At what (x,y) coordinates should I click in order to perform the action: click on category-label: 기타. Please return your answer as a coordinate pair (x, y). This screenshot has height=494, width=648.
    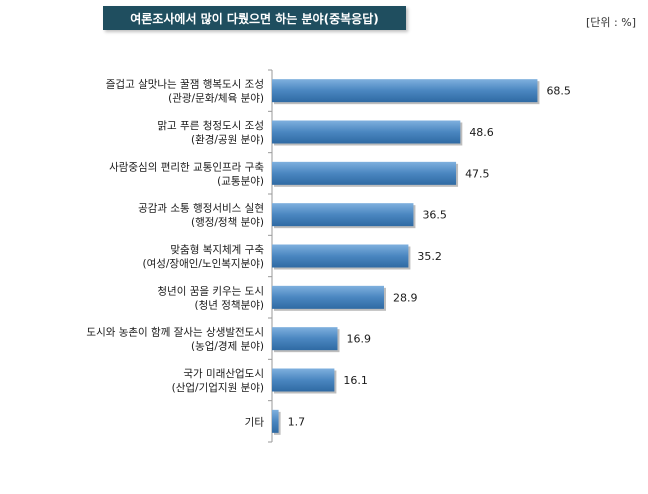
    Looking at the image, I should click on (255, 422).